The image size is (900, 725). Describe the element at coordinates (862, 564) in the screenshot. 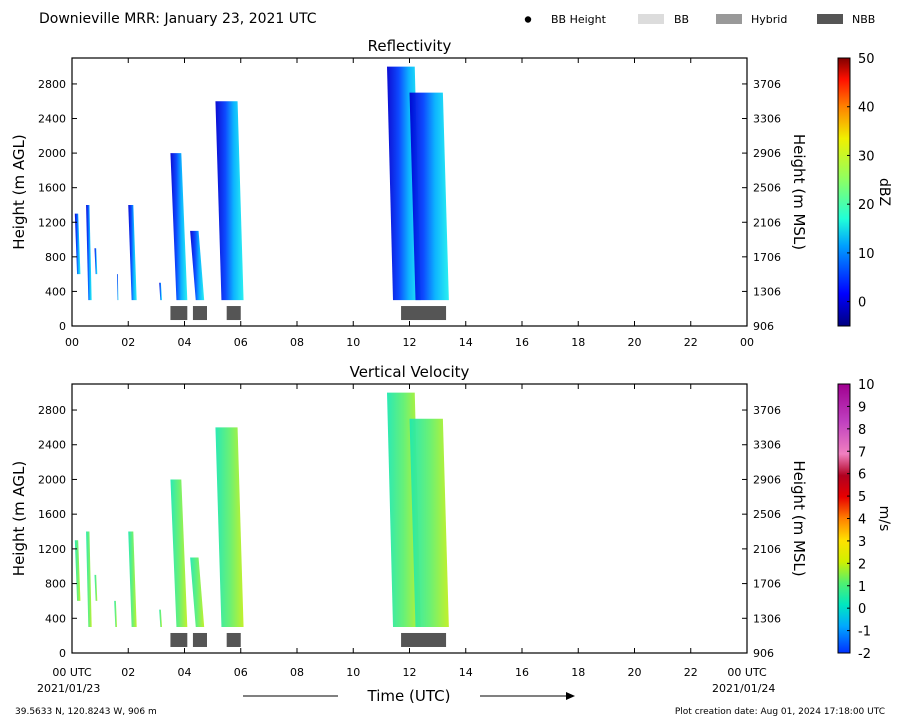

I see `colorbar-tick-label: 2` at that location.